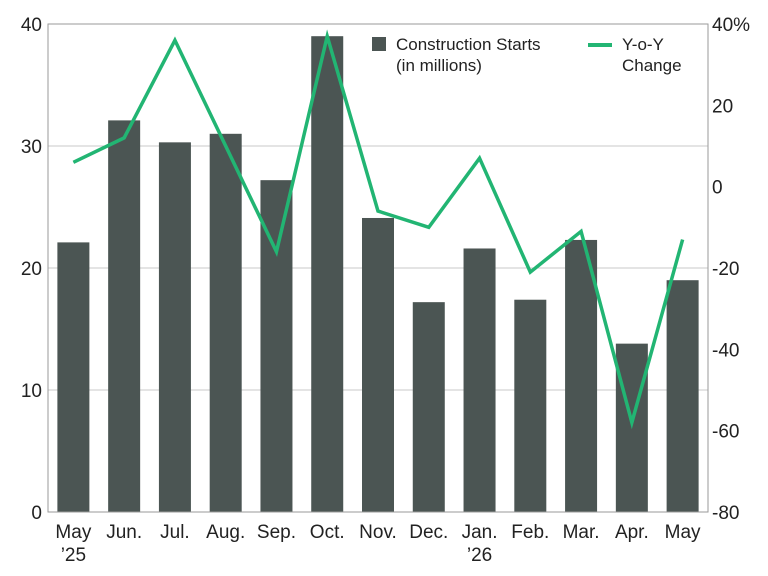  What do you see at coordinates (175, 532) in the screenshot?
I see `x-tick-label: Jul.` at bounding box center [175, 532].